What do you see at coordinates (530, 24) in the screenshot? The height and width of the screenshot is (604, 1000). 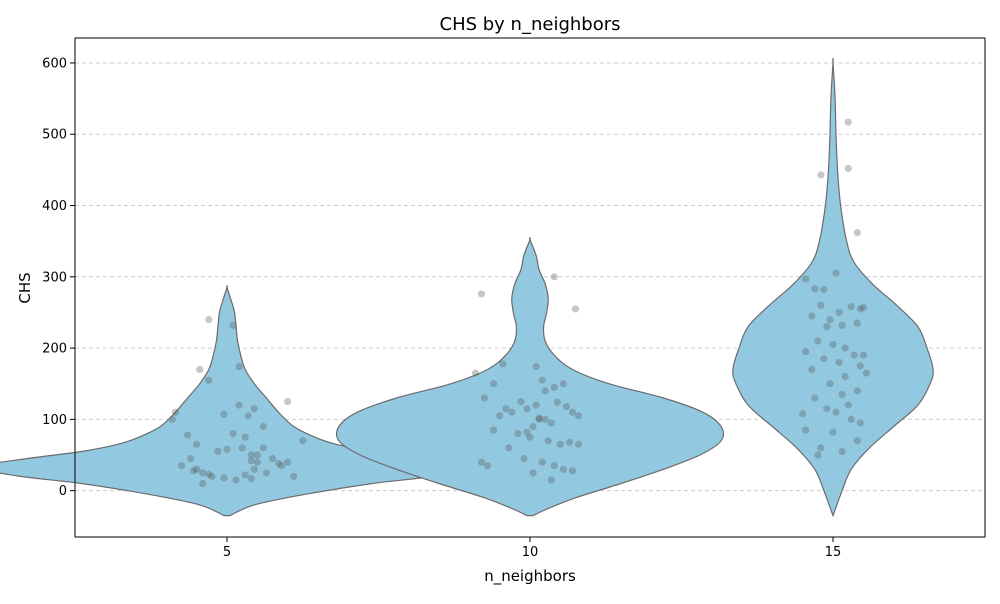 I see `chart-title: CHS by n_neighbors` at bounding box center [530, 24].